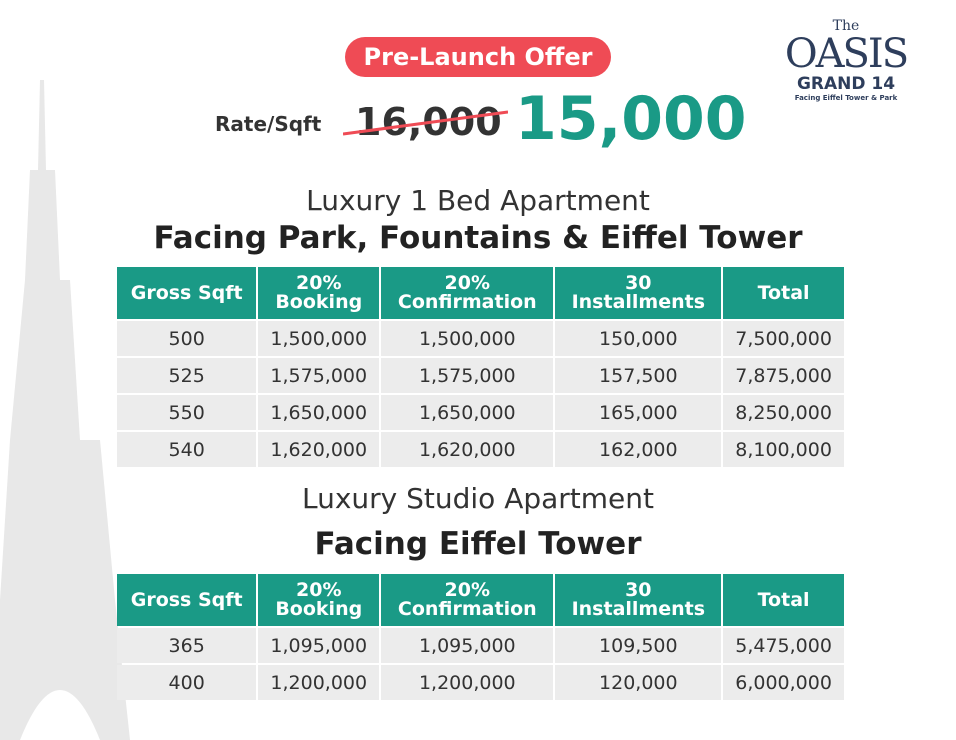 Image resolution: width=956 pixels, height=740 pixels. I want to click on table-row: 500 1,500,000 1,500,000 150,000 7,500,000, so click(480, 338).